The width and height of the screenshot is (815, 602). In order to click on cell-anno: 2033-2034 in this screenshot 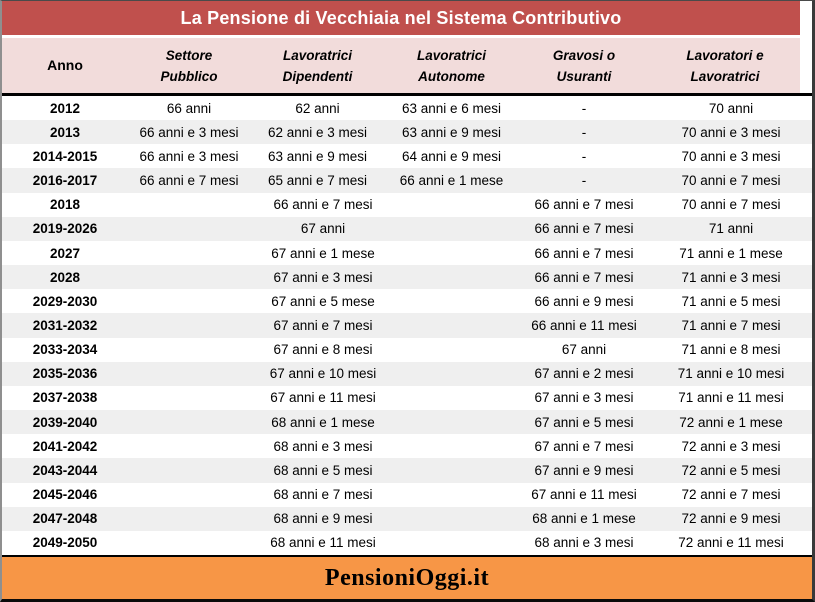, I will do `click(65, 350)`.